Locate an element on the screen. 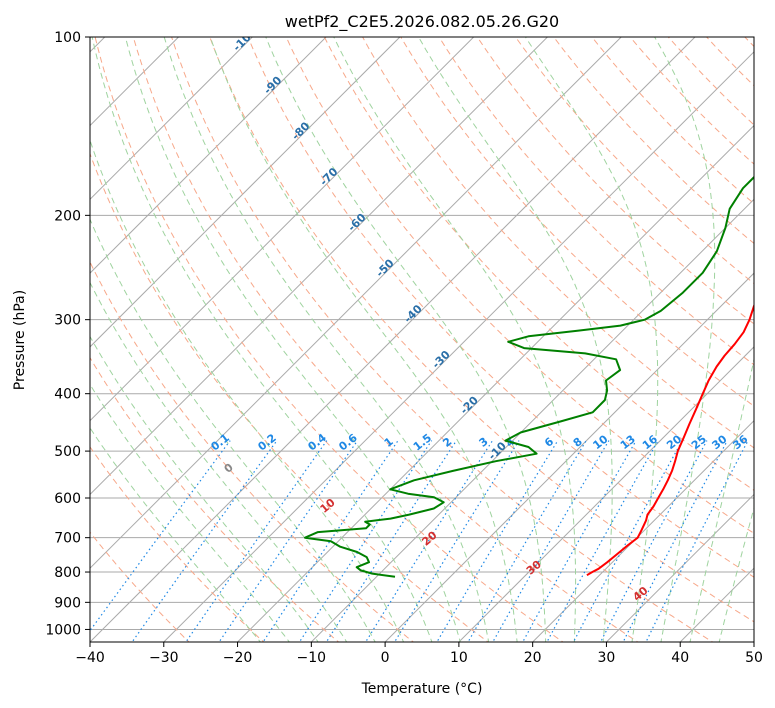 The image size is (775, 708). x-tick-label: 30 is located at coordinates (607, 658).